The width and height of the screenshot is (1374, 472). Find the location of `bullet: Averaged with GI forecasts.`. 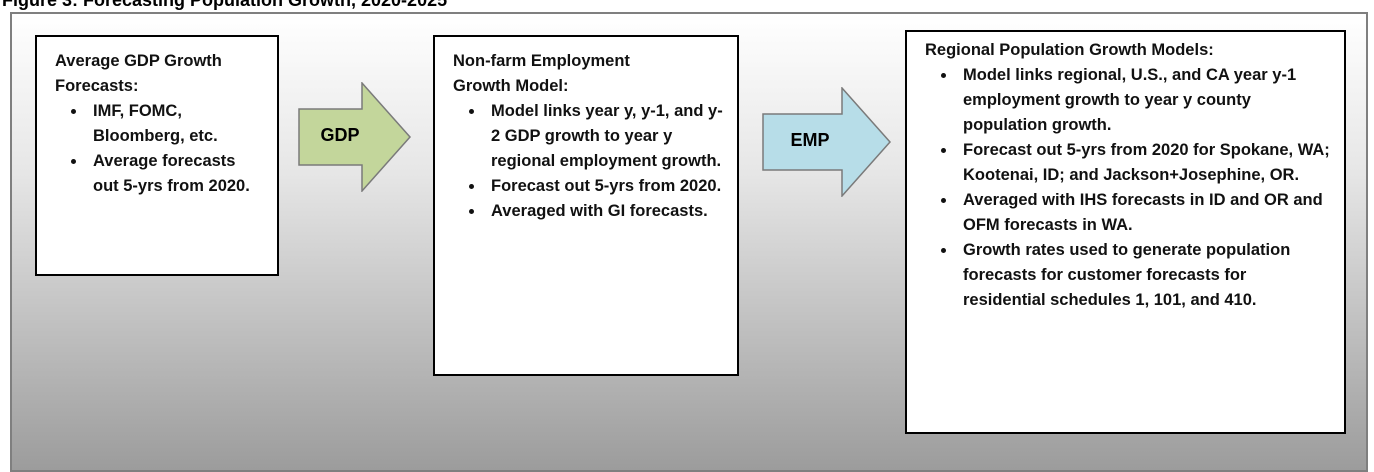

bullet: Averaged with GI forecasts. is located at coordinates (604, 211).